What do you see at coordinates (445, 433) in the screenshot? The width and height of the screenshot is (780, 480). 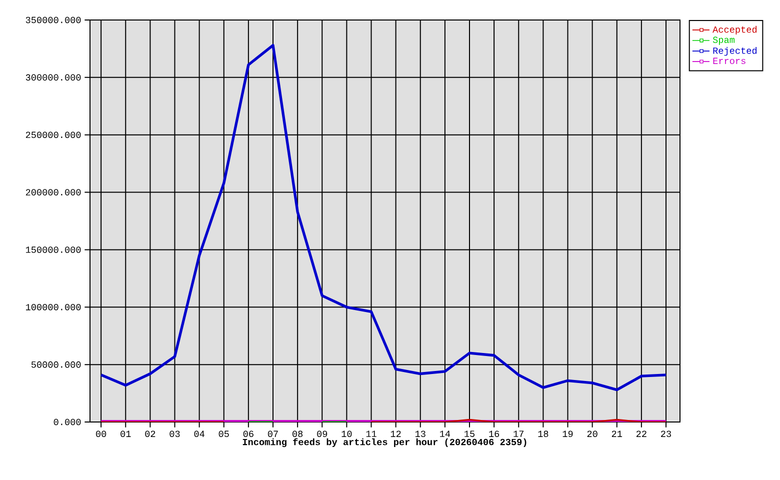 I see `x-tick-label: 14` at bounding box center [445, 433].